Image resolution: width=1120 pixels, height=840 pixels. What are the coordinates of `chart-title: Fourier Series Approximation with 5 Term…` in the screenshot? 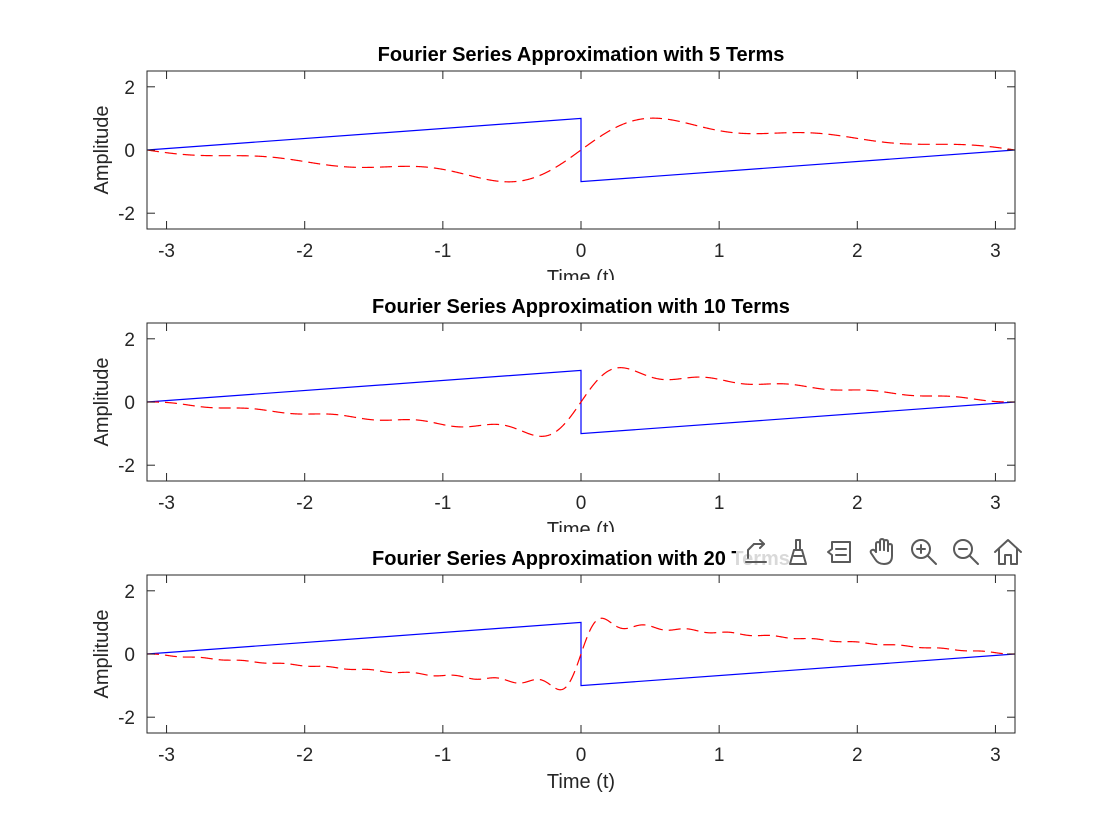 It's located at (581, 55).